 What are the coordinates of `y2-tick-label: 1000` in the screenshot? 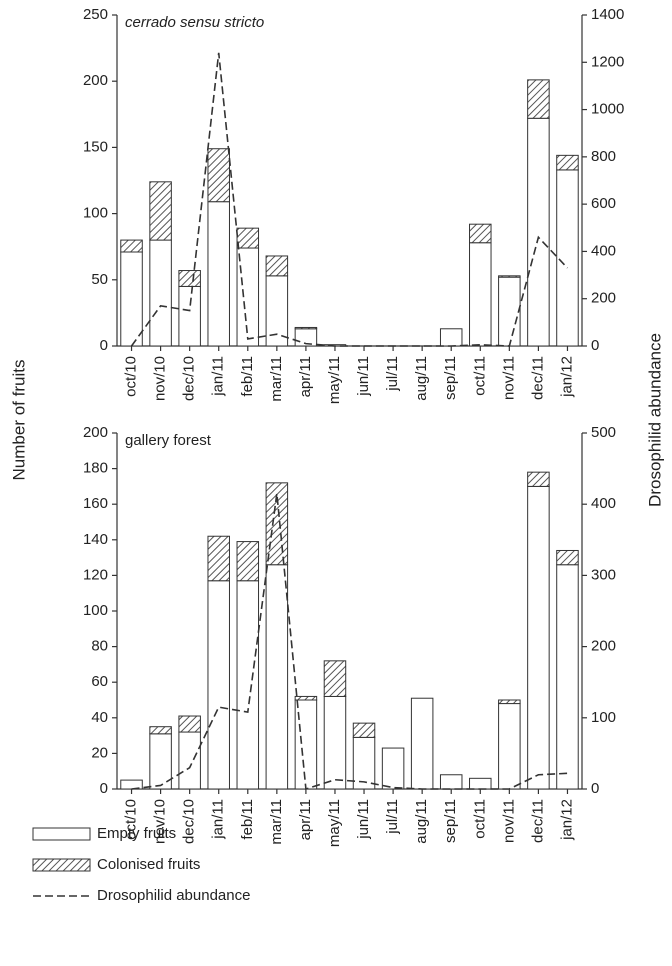 It's located at (607, 109).